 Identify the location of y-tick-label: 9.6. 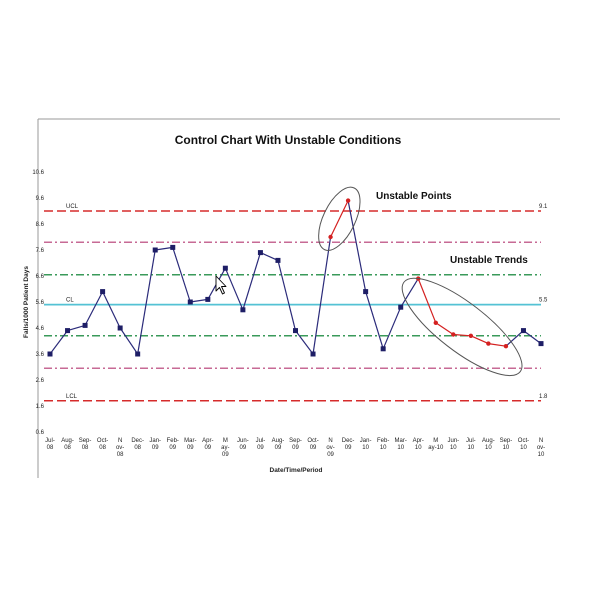
(40, 199).